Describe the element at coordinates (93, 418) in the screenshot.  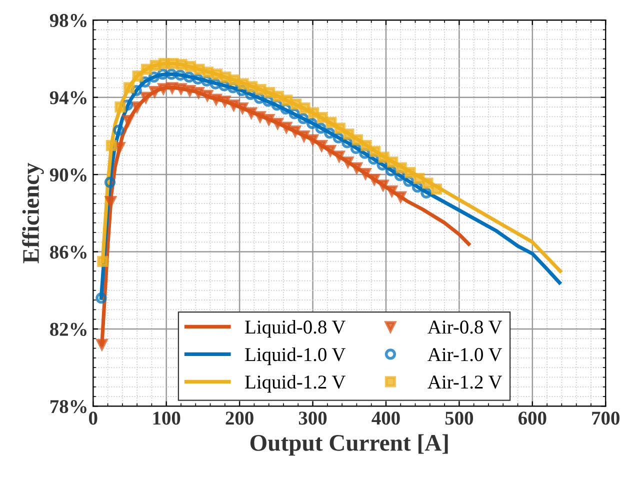
I see `x-tick-label: 0` at that location.